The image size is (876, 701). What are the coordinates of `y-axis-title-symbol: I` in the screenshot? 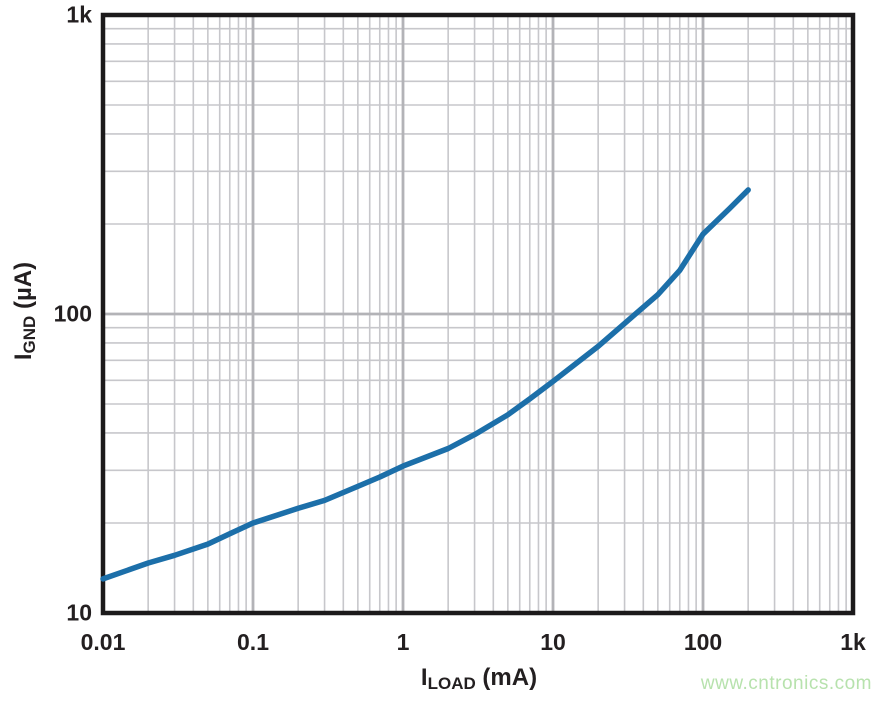 It's located at (23, 357).